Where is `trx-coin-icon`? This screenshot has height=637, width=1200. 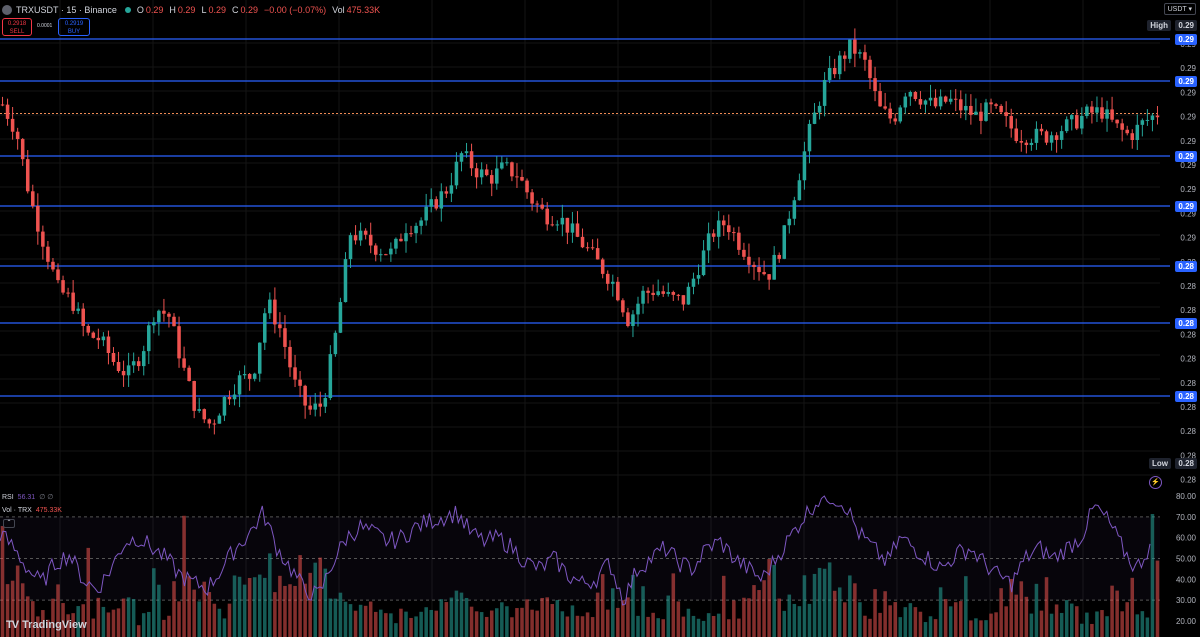 trx-coin-icon is located at coordinates (7, 10).